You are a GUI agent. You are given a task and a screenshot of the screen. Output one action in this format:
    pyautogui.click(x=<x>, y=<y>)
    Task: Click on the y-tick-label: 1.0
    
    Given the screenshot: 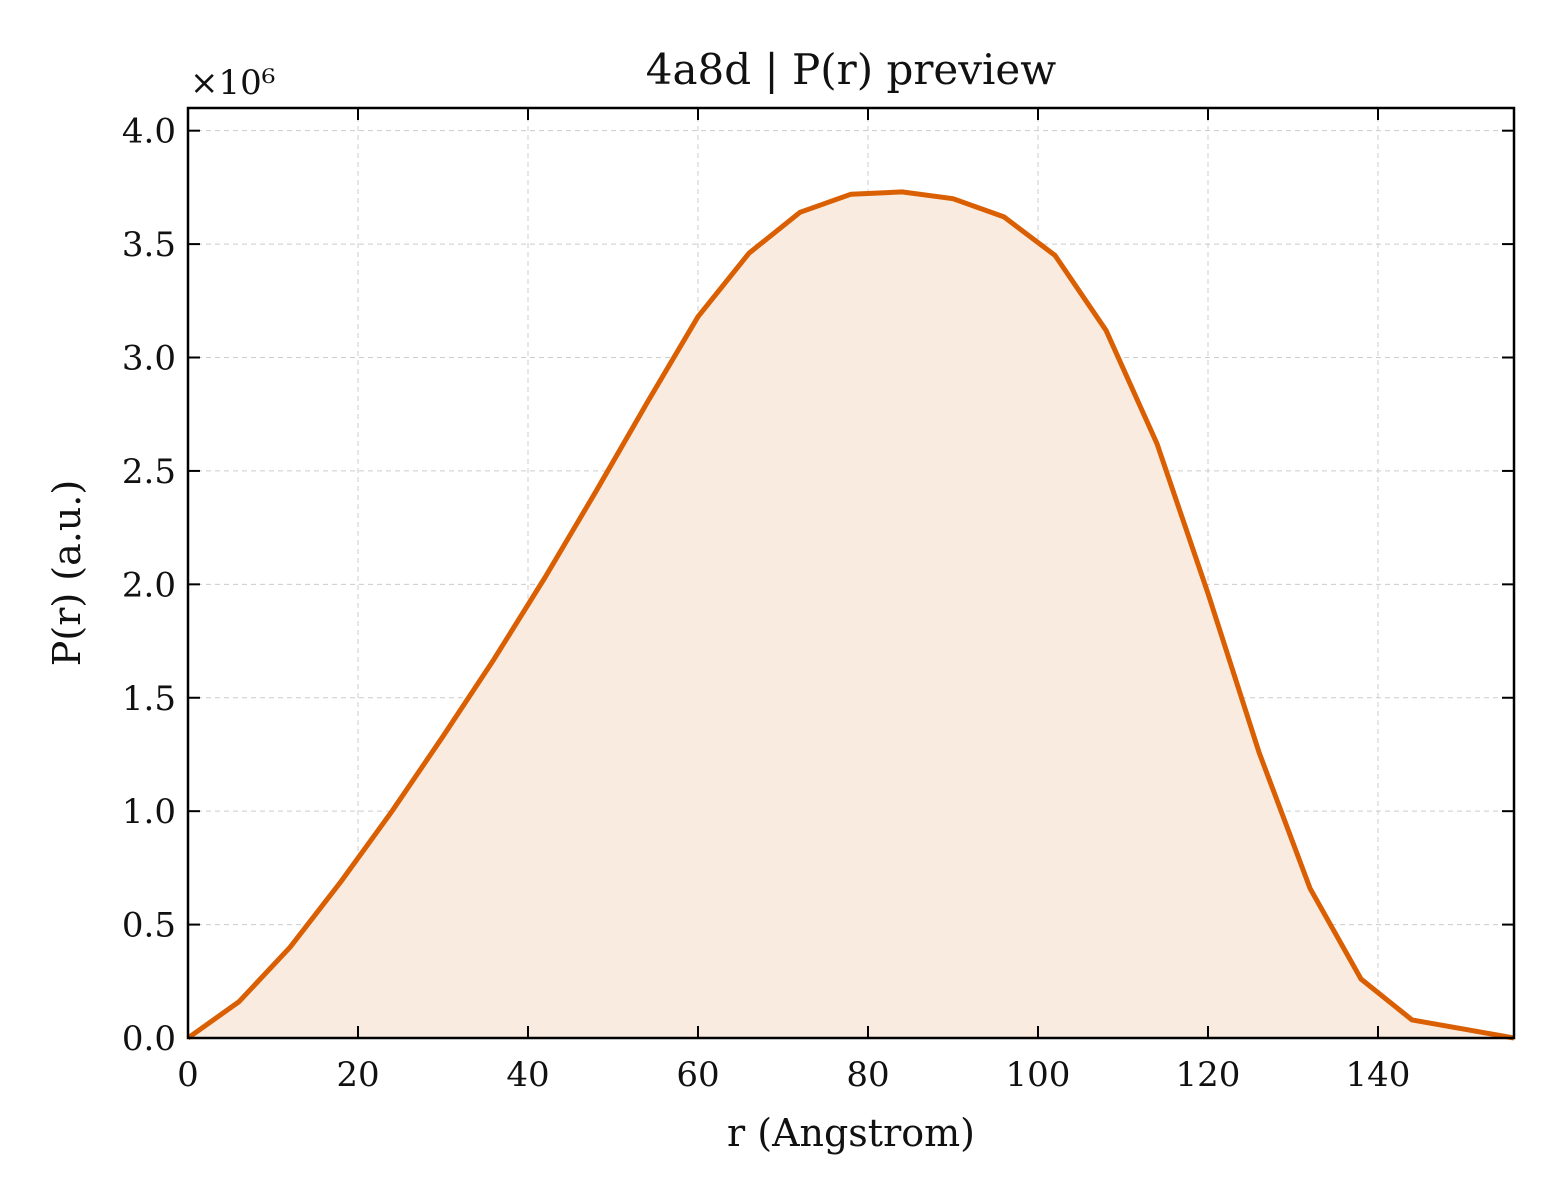 What is the action you would take?
    pyautogui.click(x=149, y=812)
    